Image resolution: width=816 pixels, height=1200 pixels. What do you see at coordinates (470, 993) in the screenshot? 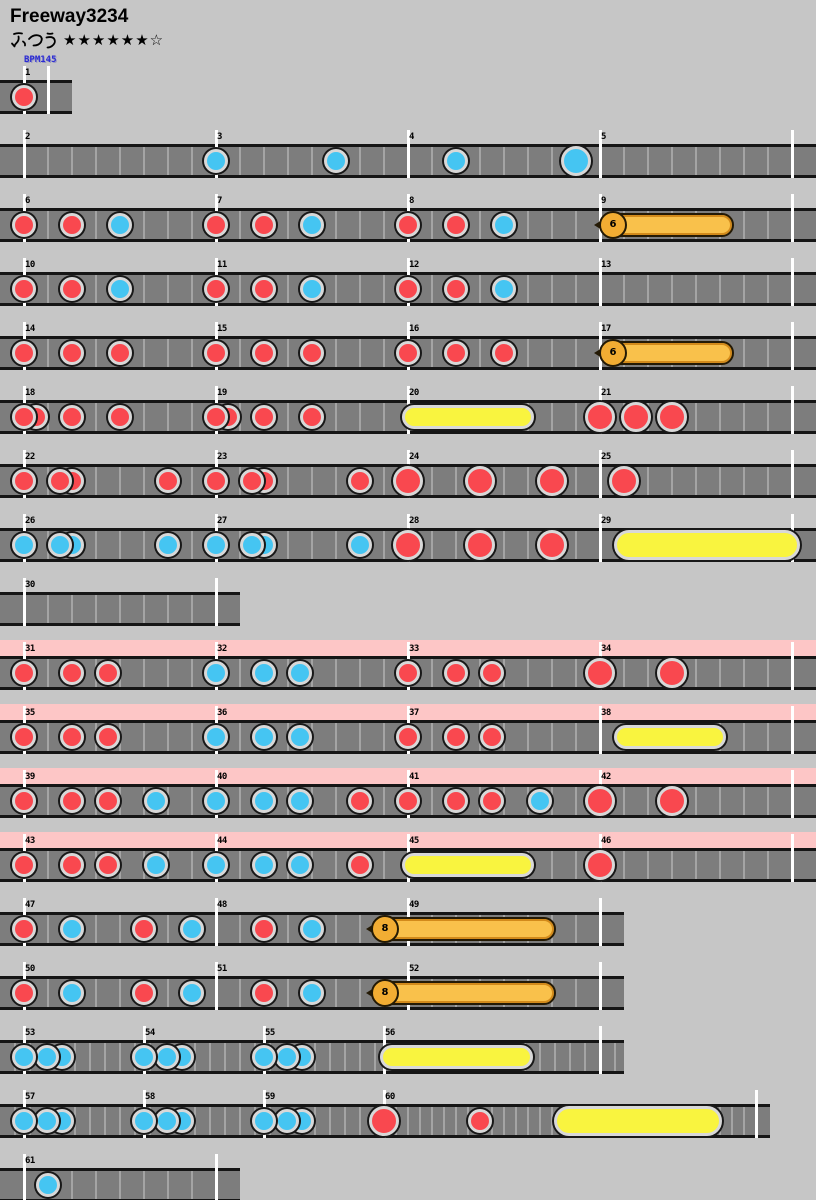
I see `balloon-note-tail` at bounding box center [470, 993].